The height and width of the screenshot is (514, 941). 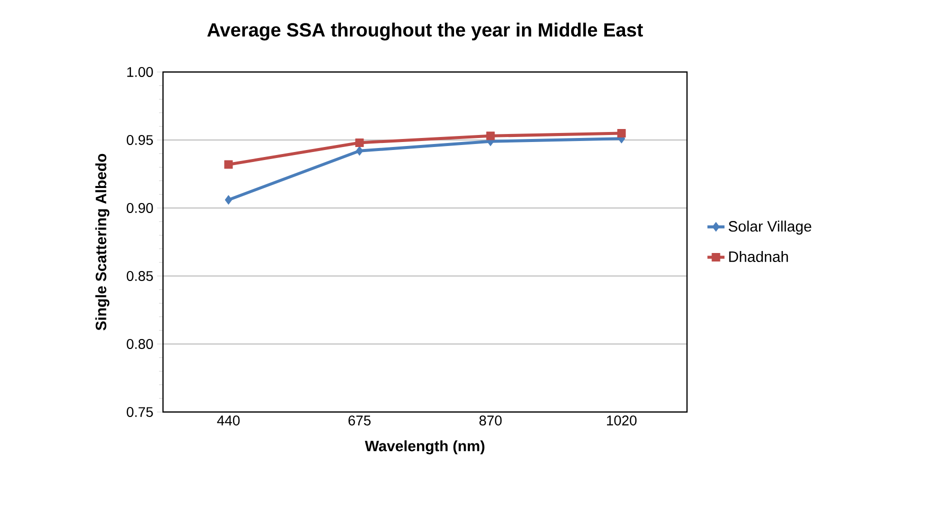 What do you see at coordinates (490, 421) in the screenshot?
I see `x-tick-label: 870` at bounding box center [490, 421].